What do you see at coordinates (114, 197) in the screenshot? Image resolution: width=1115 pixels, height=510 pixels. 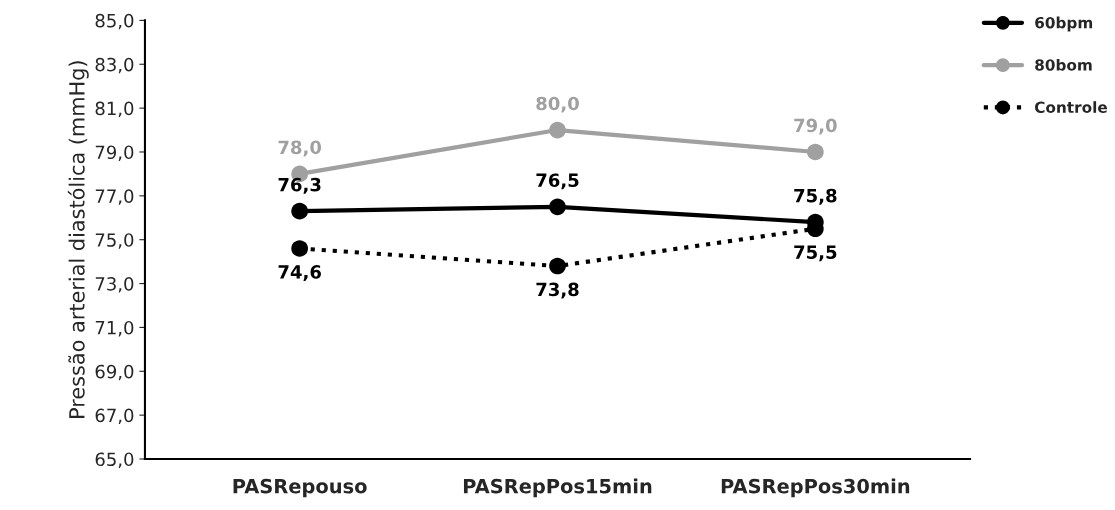 I see `y-tick-label: 77,0` at bounding box center [114, 197].